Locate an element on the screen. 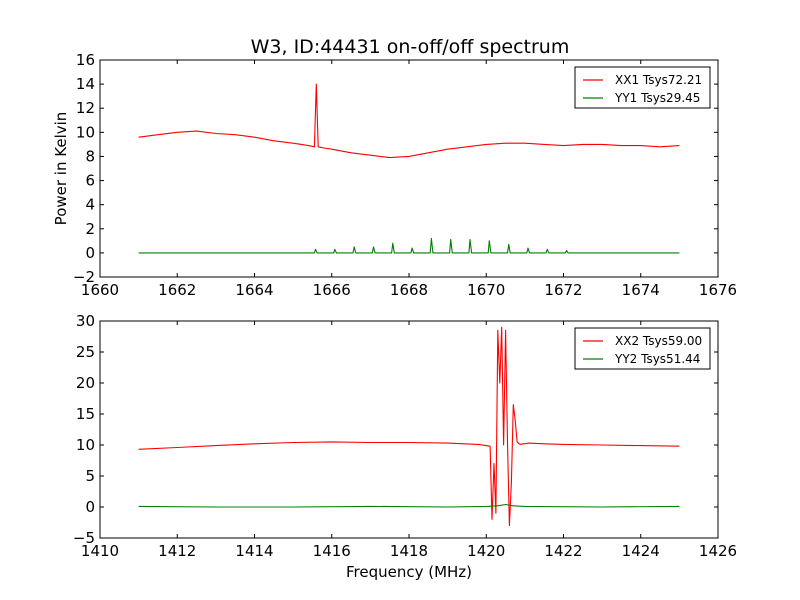 The width and height of the screenshot is (800, 600). x-tick-label: 1666 is located at coordinates (332, 290).